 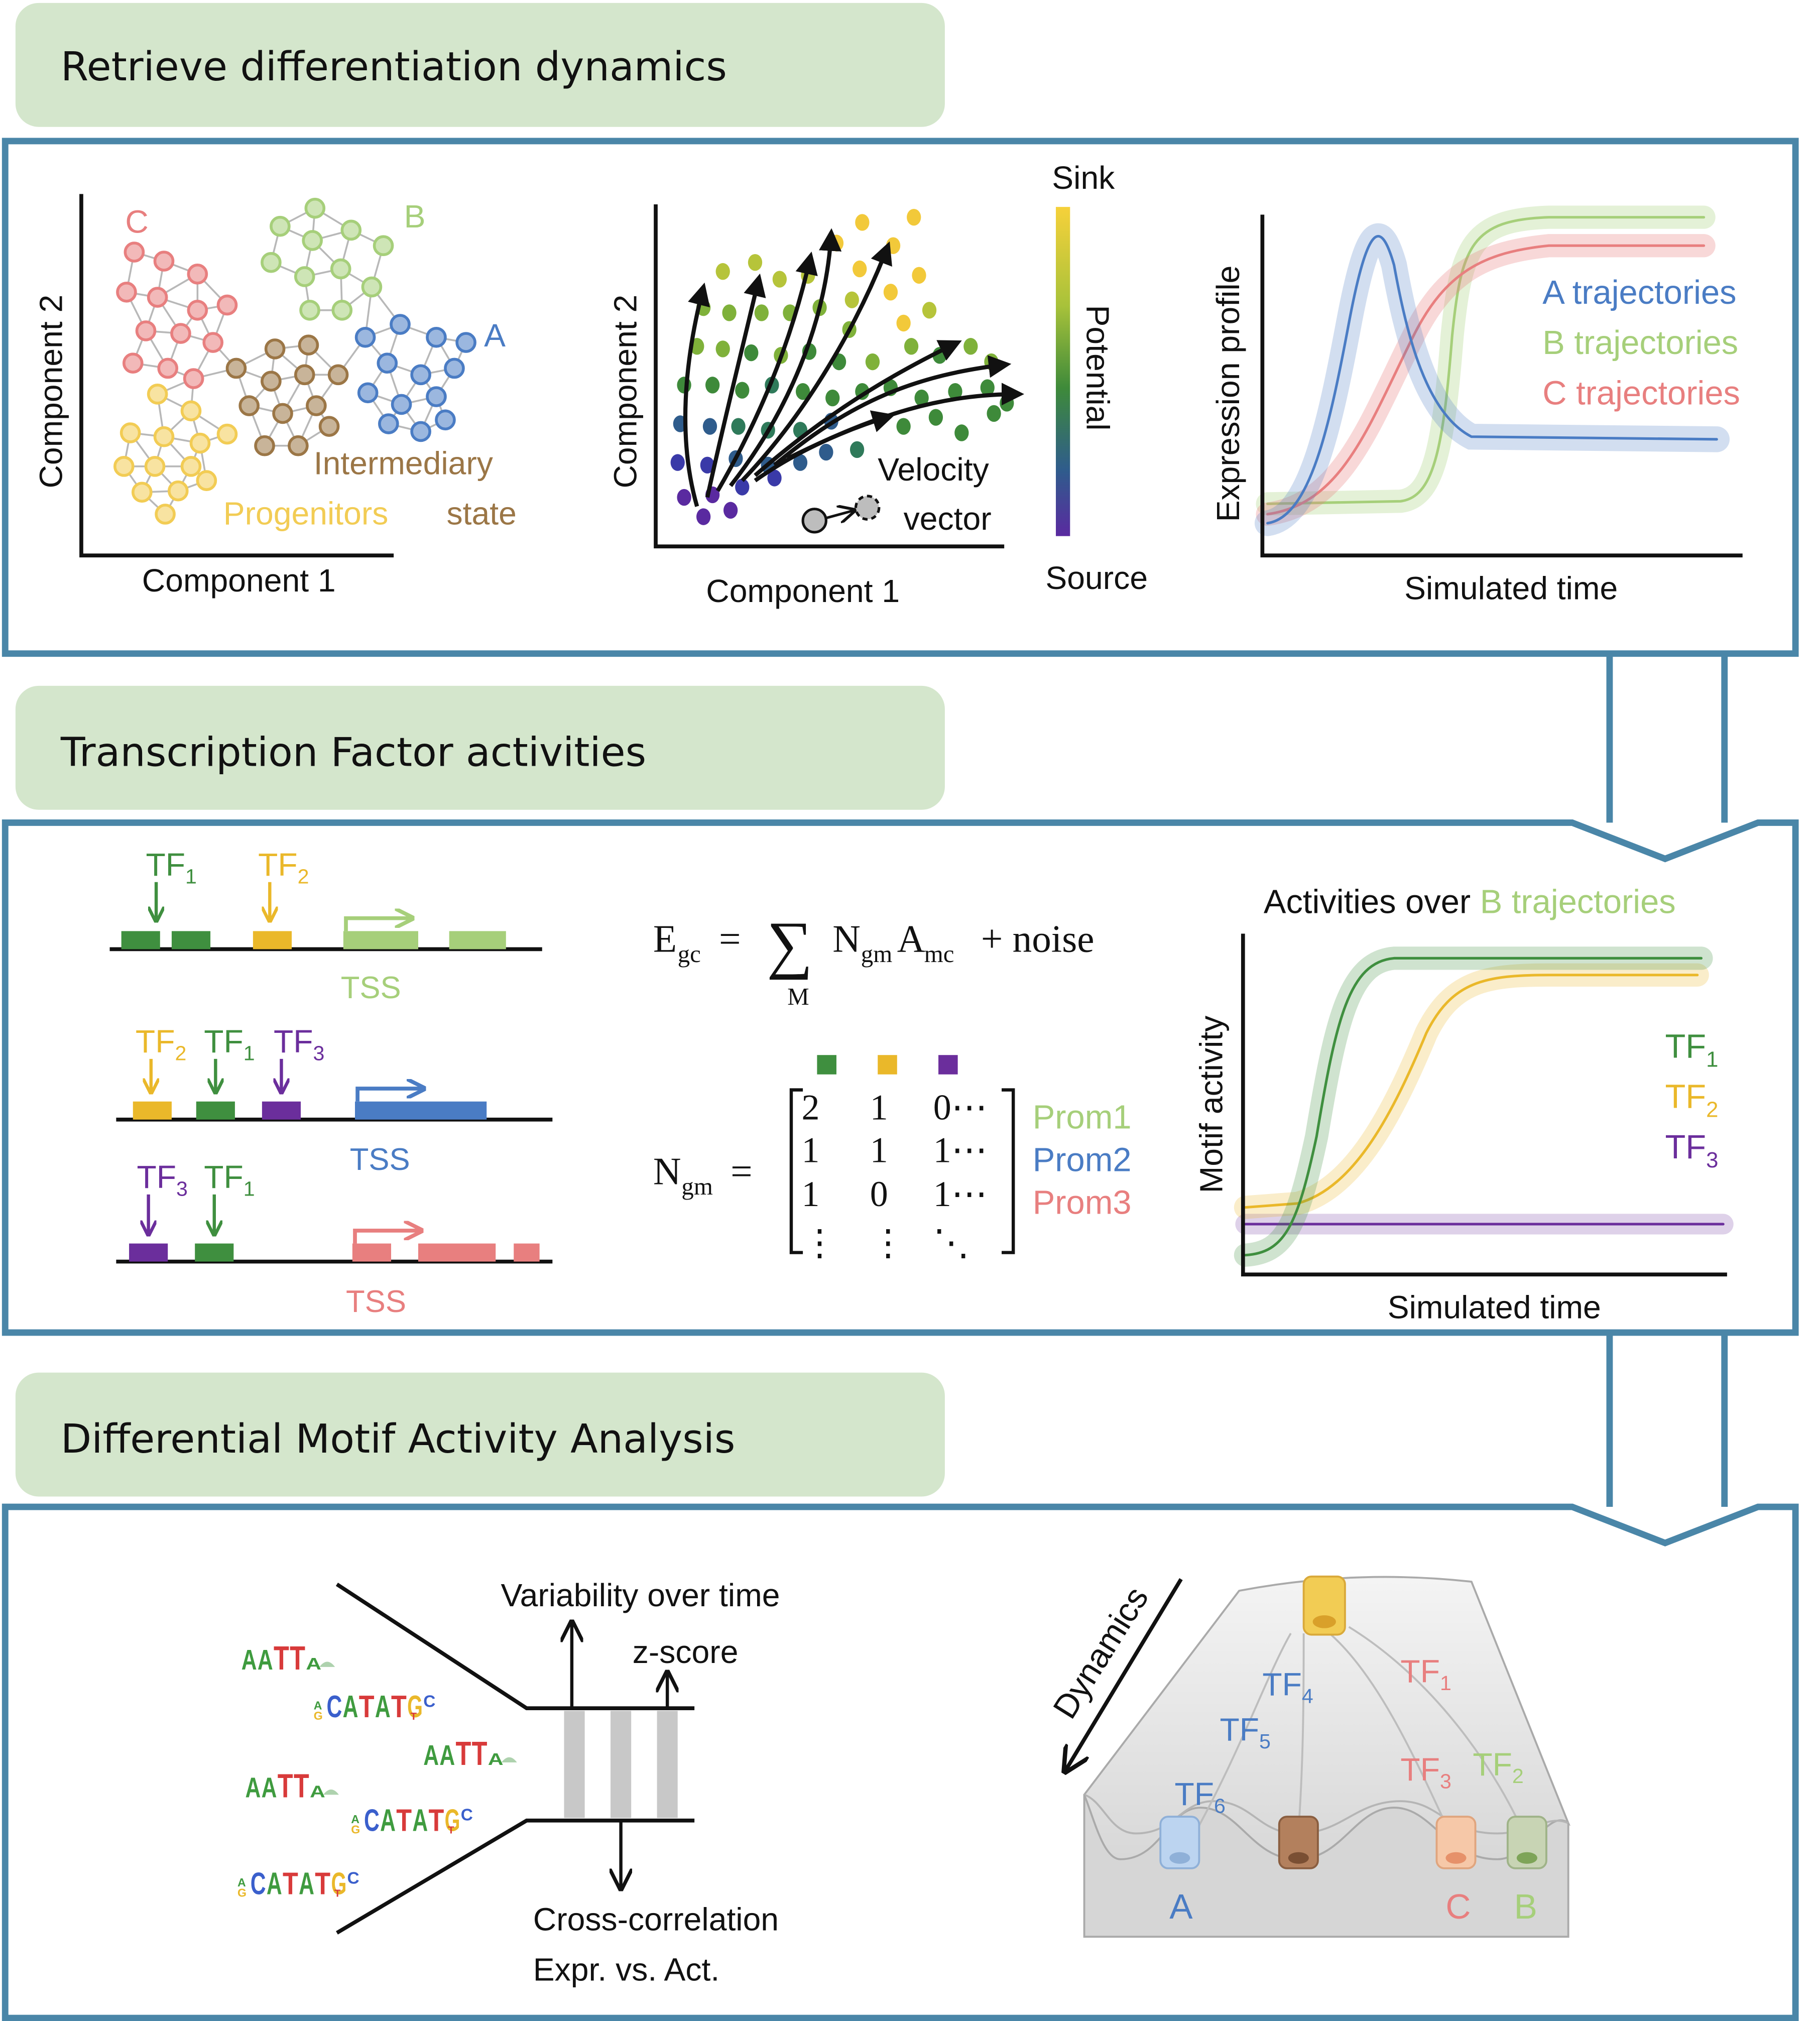 What do you see at coordinates (829, 376) in the screenshot?
I see `velocity-axes` at bounding box center [829, 376].